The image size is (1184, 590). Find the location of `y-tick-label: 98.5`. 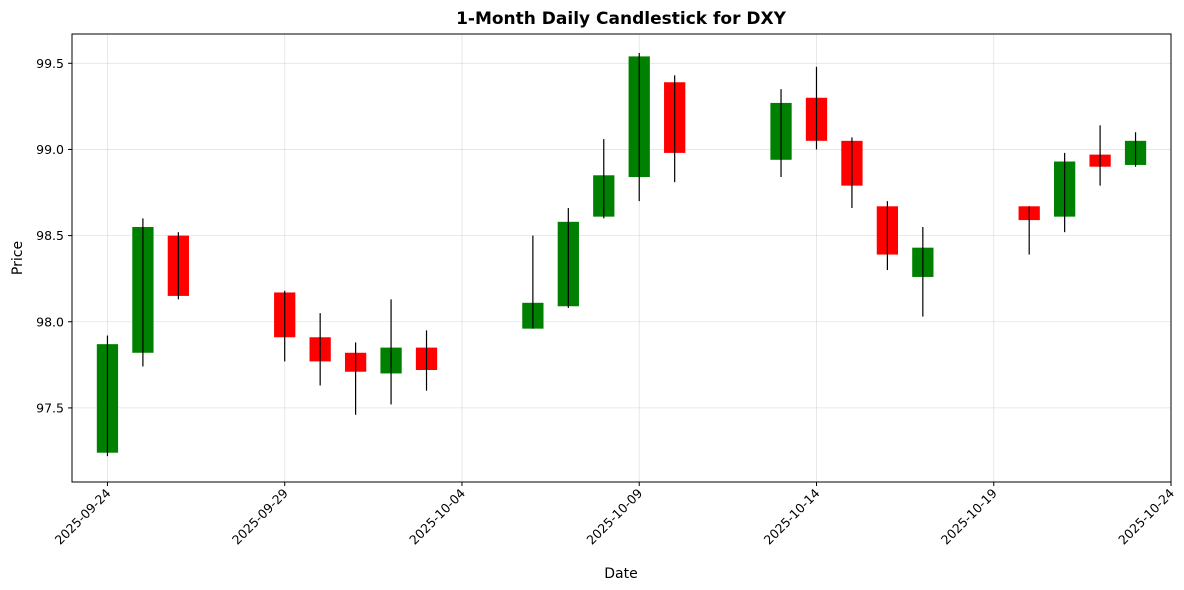

y-tick-label: 98.5 is located at coordinates (50, 235).